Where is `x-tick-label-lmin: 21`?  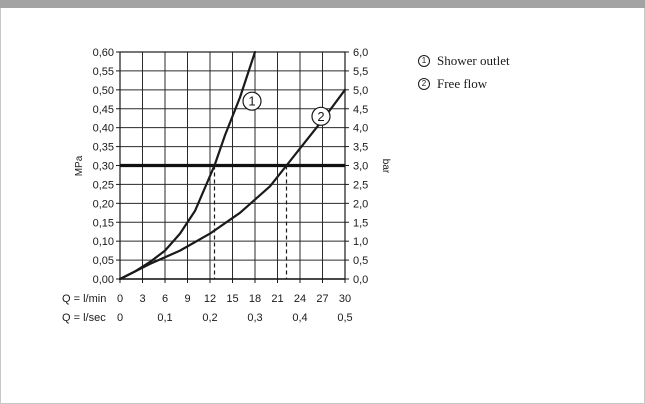 x-tick-label-lmin: 21 is located at coordinates (277, 299).